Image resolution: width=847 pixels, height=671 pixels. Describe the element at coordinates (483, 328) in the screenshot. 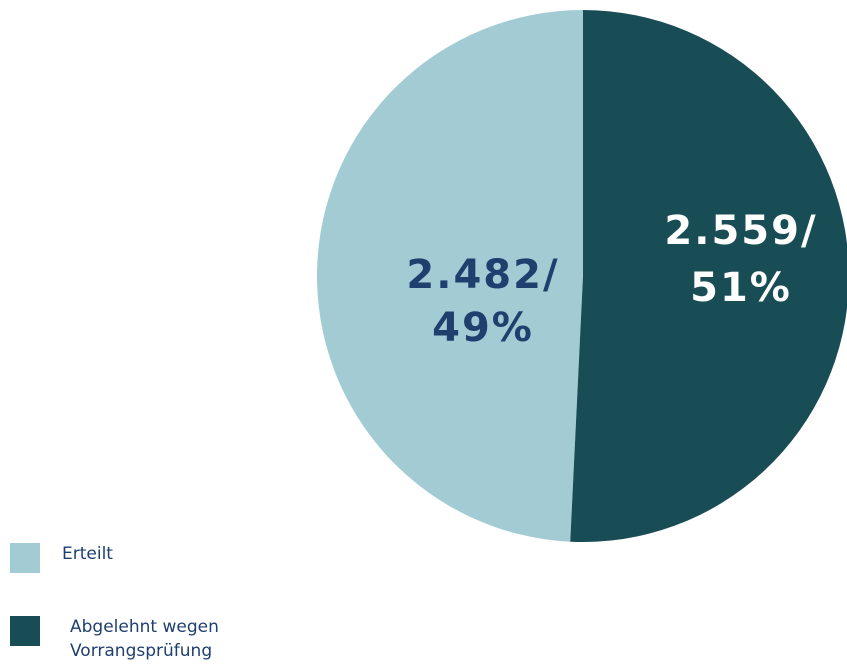

I see `value-label: 49%` at that location.